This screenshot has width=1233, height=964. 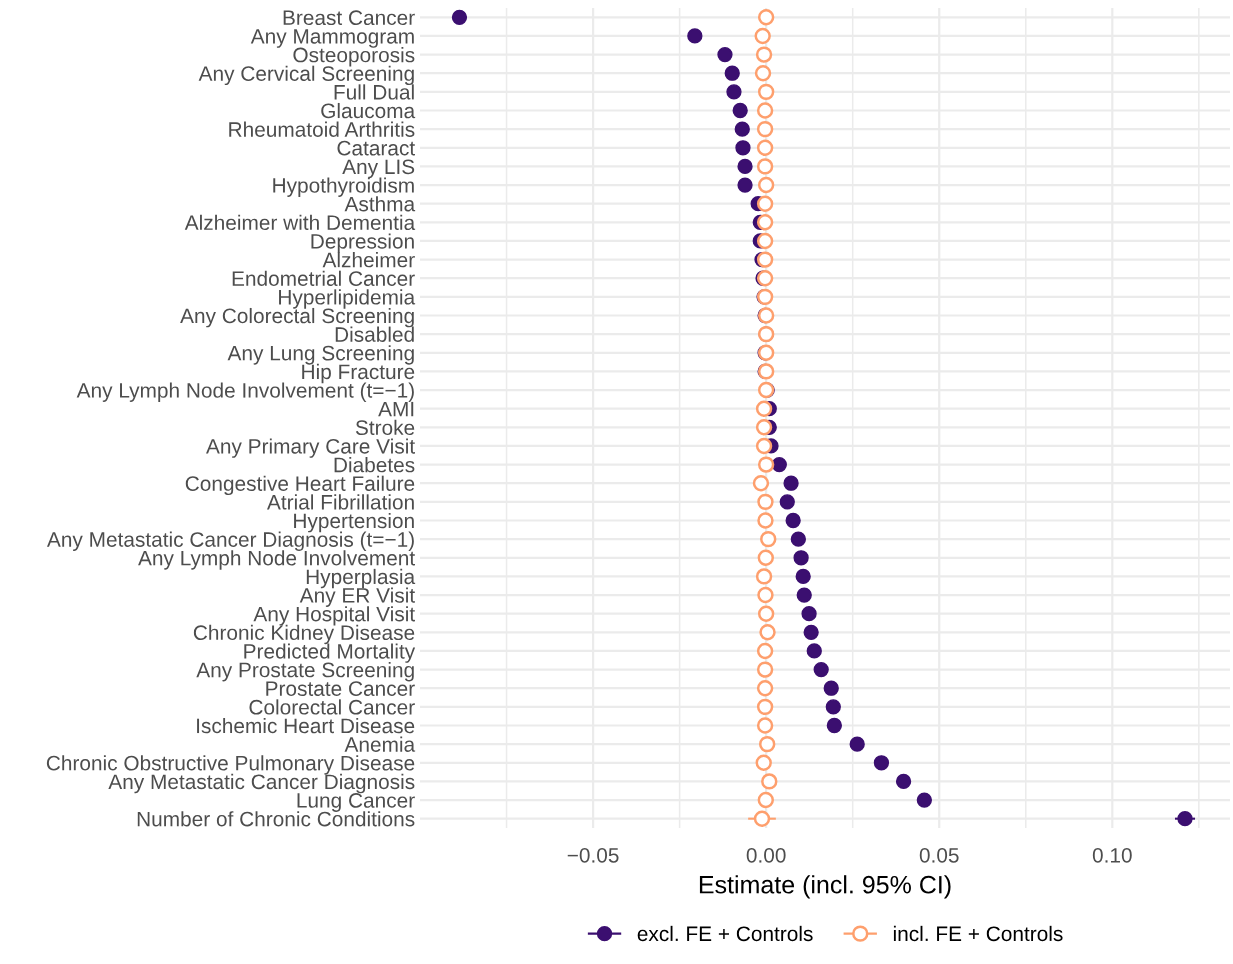 What do you see at coordinates (300, 222) in the screenshot?
I see `y-tick-label: Alzheimer with Dementia` at bounding box center [300, 222].